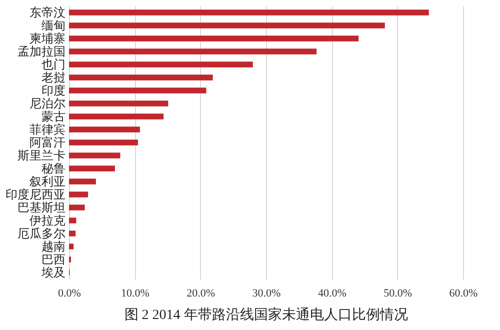 This screenshot has height=330, width=500. Describe the element at coordinates (42, 207) in the screenshot. I see `y-tick-label: 巴基斯坦` at that location.